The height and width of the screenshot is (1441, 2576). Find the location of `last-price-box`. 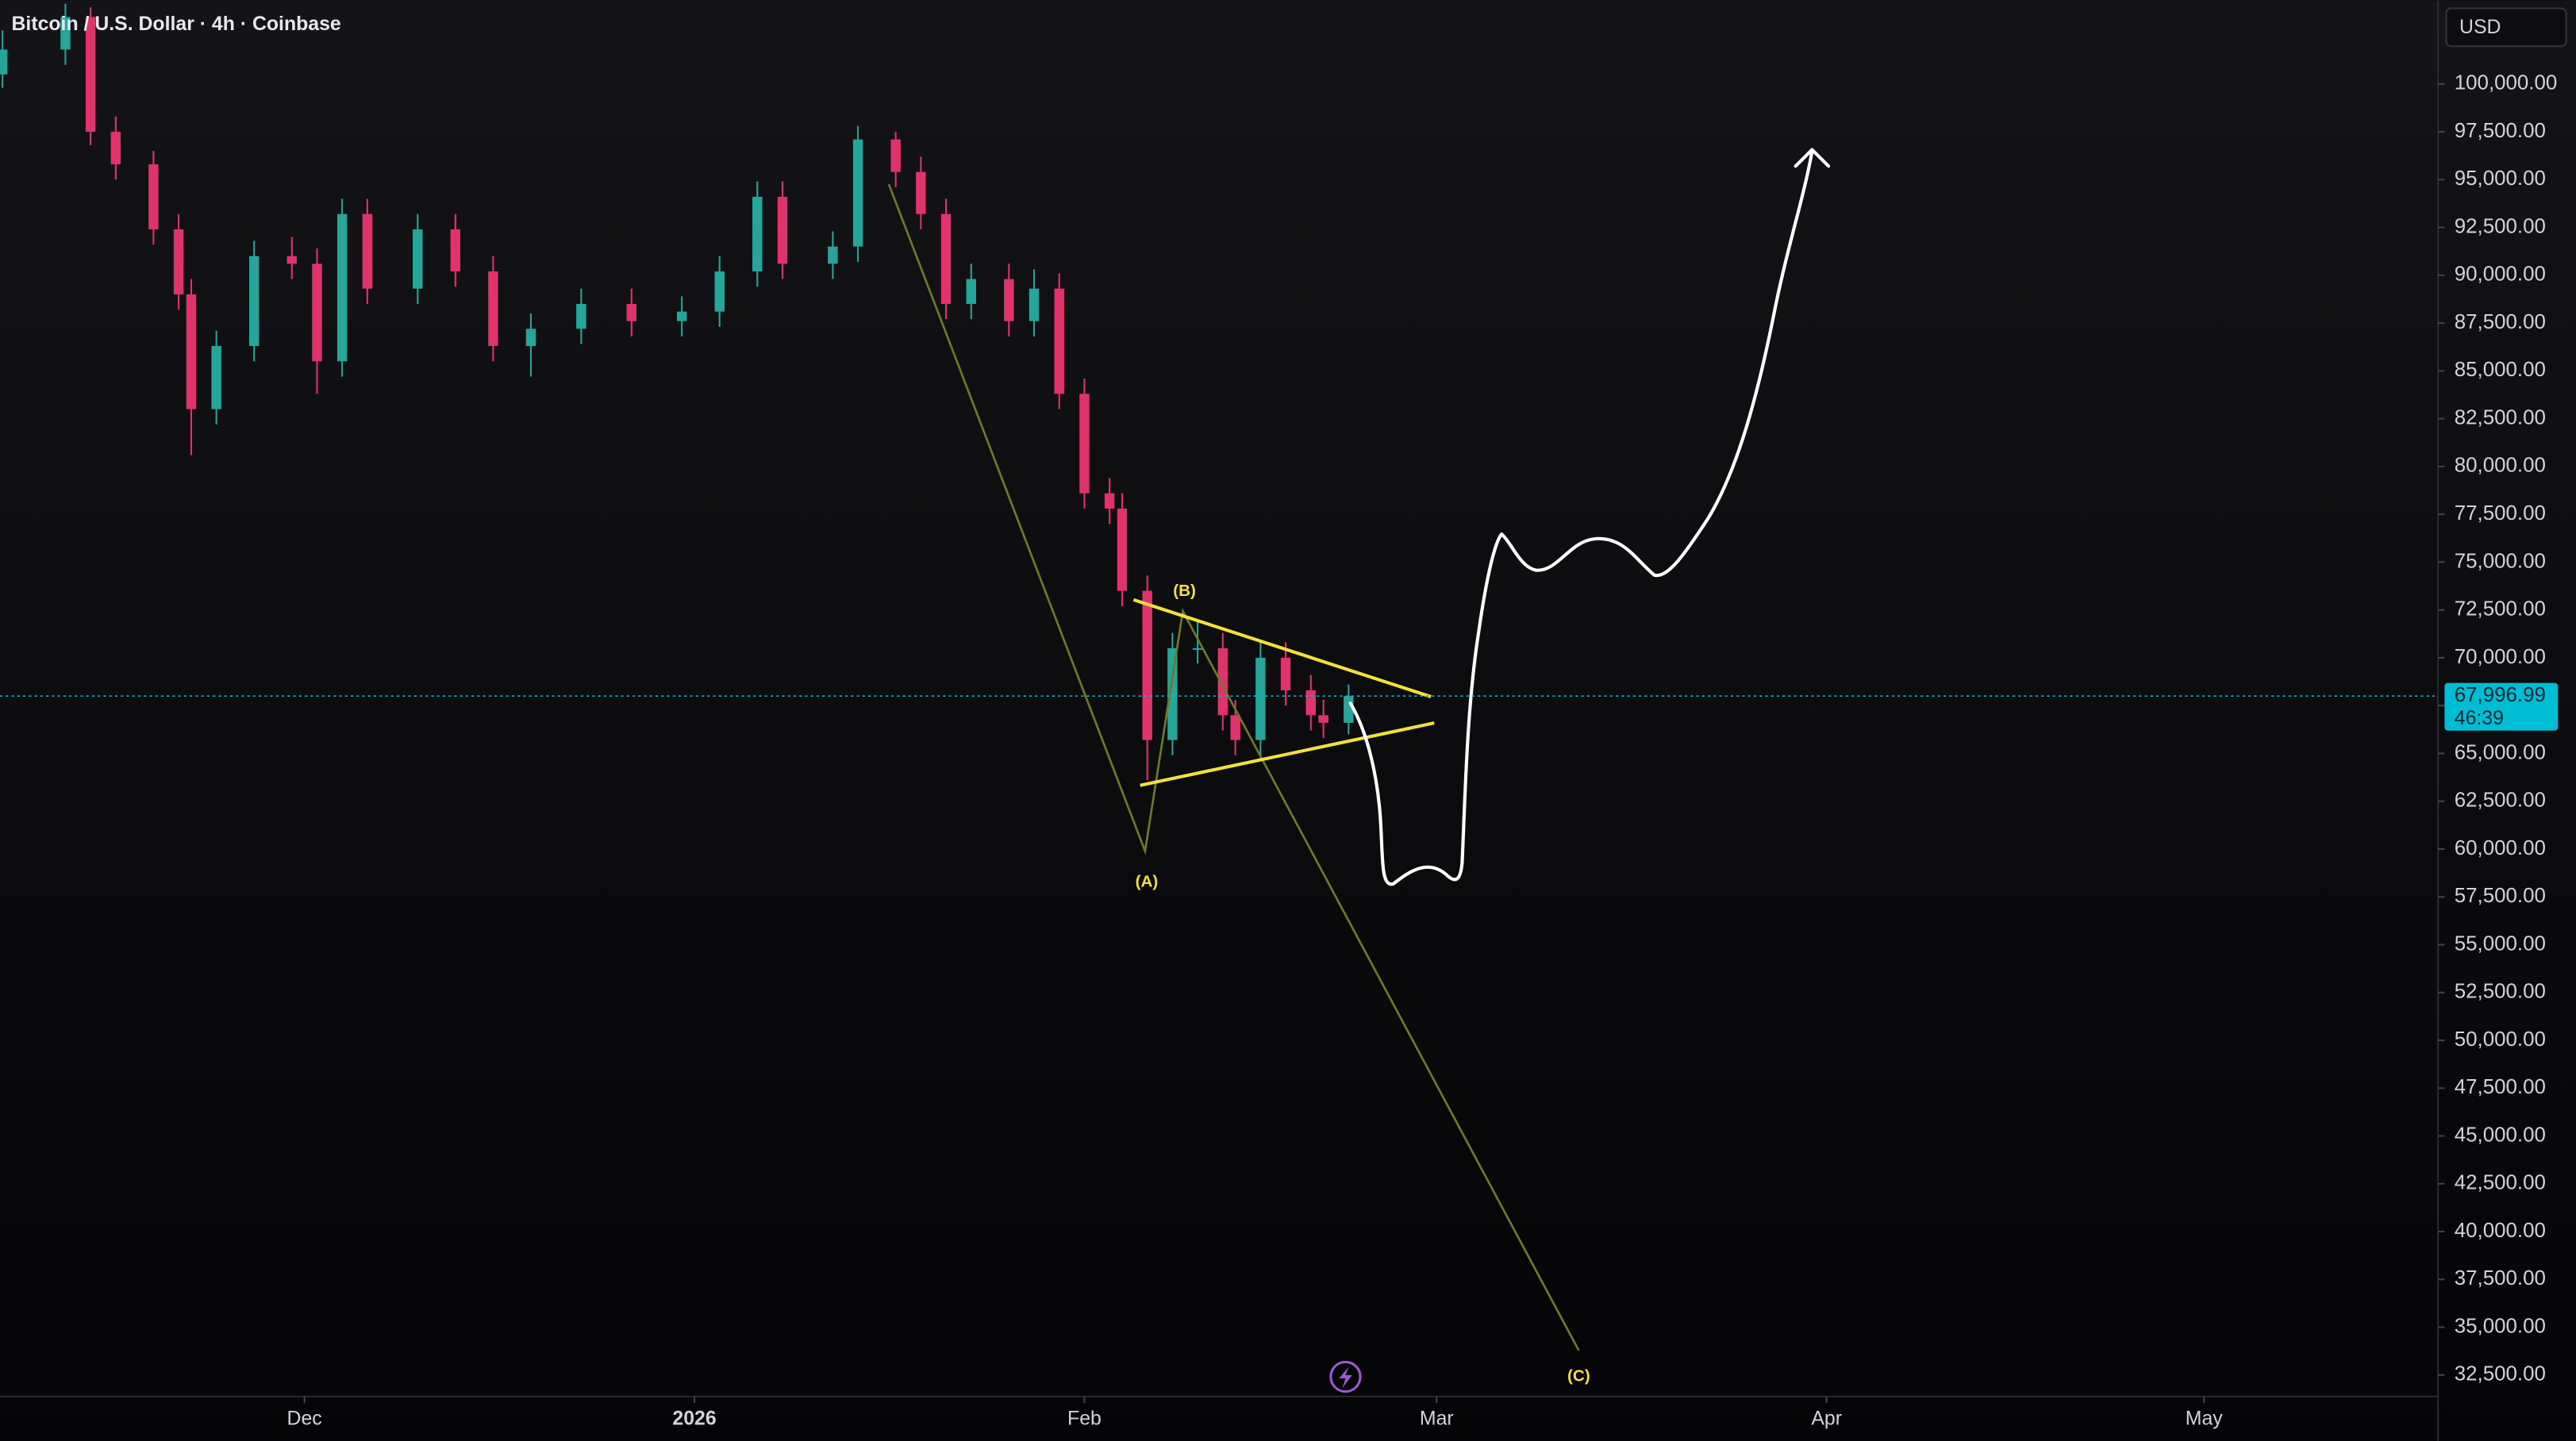

last-price-box is located at coordinates (2501, 707).